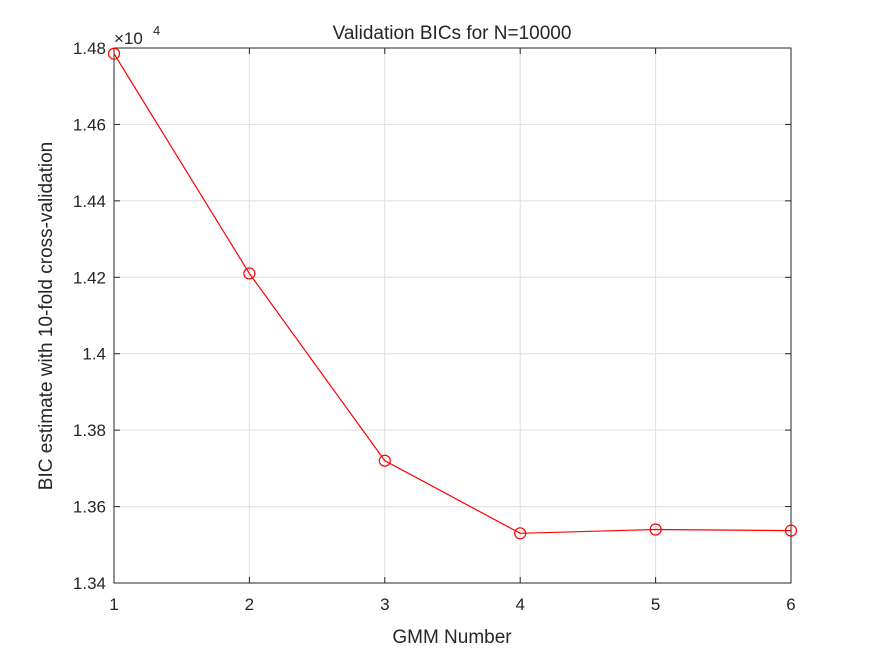  Describe the element at coordinates (384, 604) in the screenshot. I see `x-tick-label: 3` at that location.